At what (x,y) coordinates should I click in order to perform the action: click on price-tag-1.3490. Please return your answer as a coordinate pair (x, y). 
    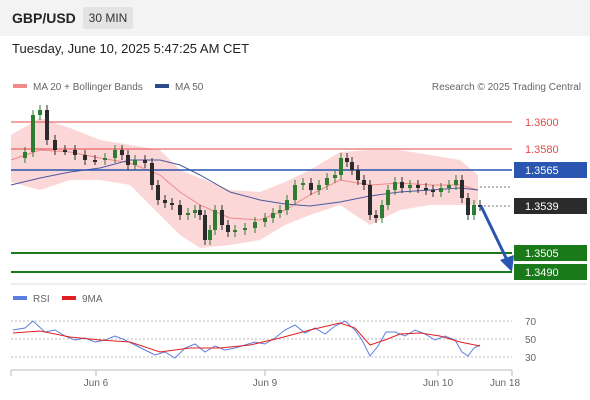
    Looking at the image, I should click on (550, 272).